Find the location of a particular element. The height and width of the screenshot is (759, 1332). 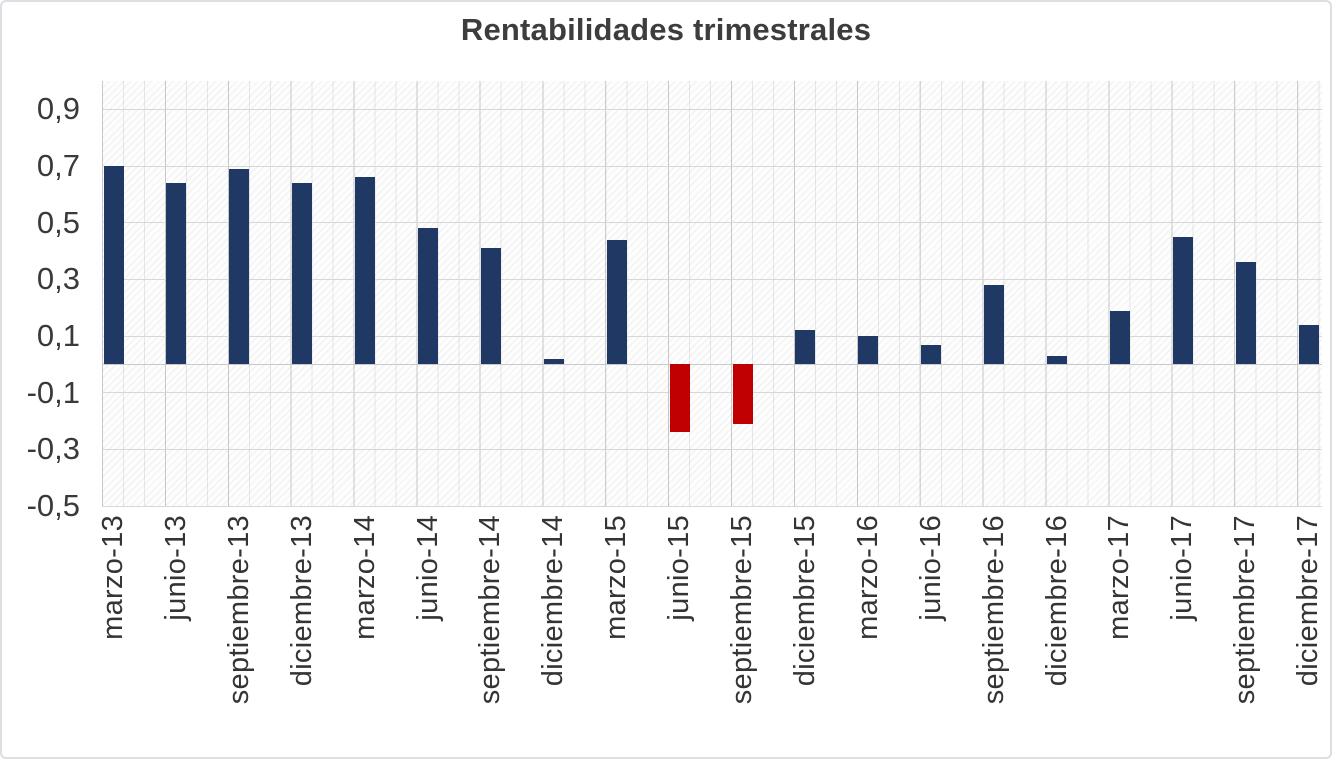

x-tick-label: junio-17 is located at coordinates (1182, 568).